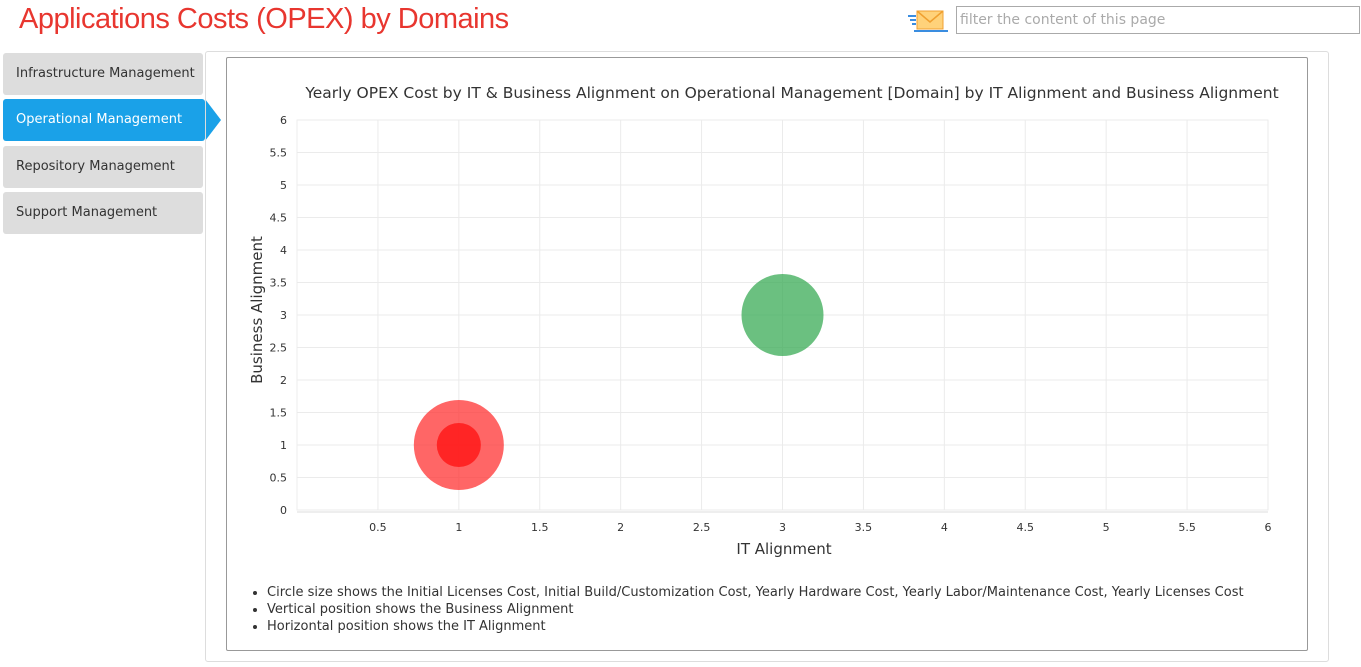 This screenshot has height=667, width=1361. What do you see at coordinates (283, 380) in the screenshot?
I see `y-tick-label: 2` at bounding box center [283, 380].